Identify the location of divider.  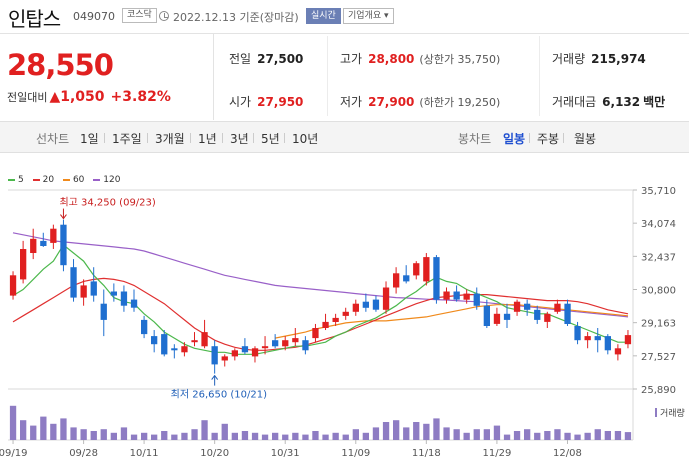
(539, 76).